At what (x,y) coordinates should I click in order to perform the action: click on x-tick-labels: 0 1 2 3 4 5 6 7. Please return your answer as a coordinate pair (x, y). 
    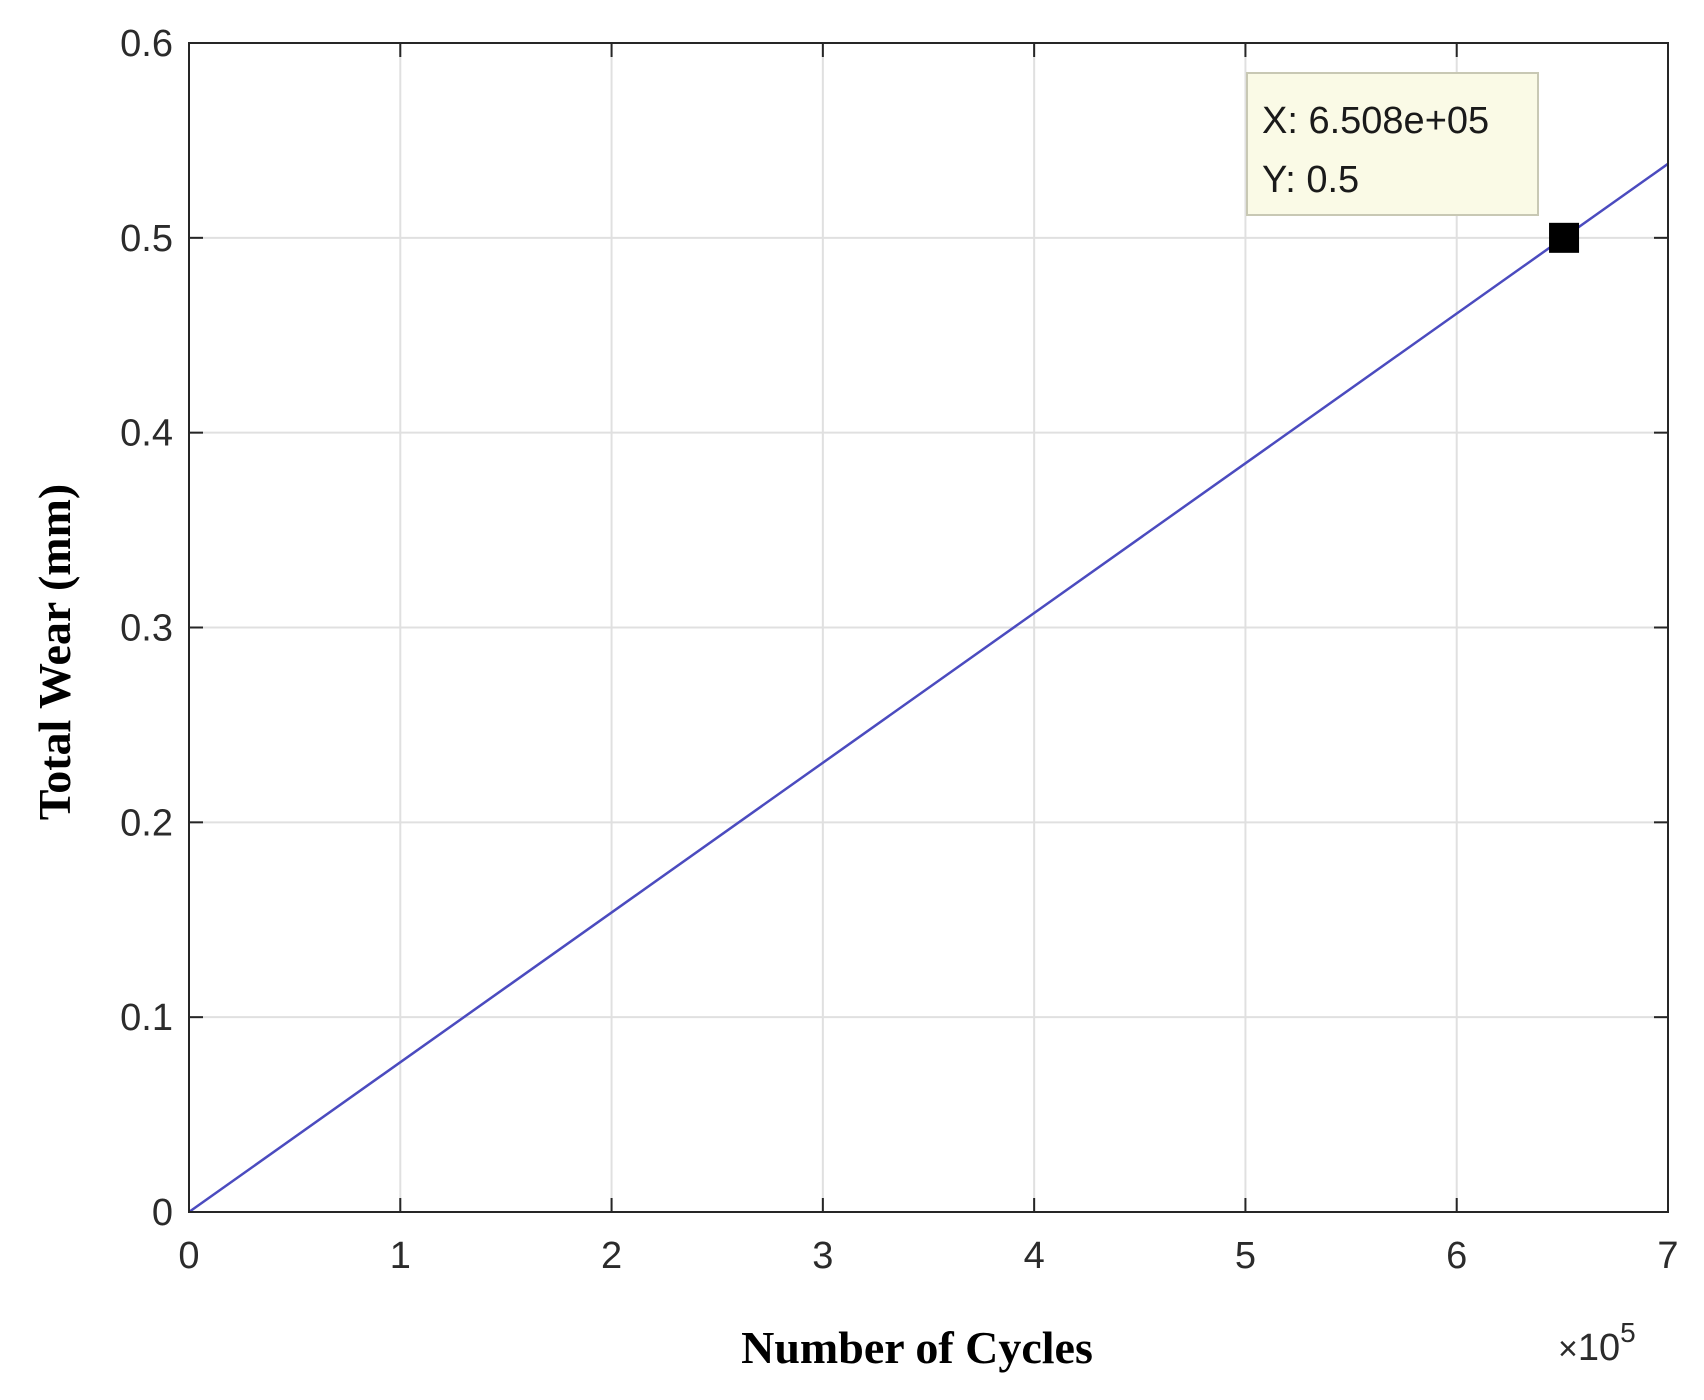
    Looking at the image, I should click on (928, 1256).